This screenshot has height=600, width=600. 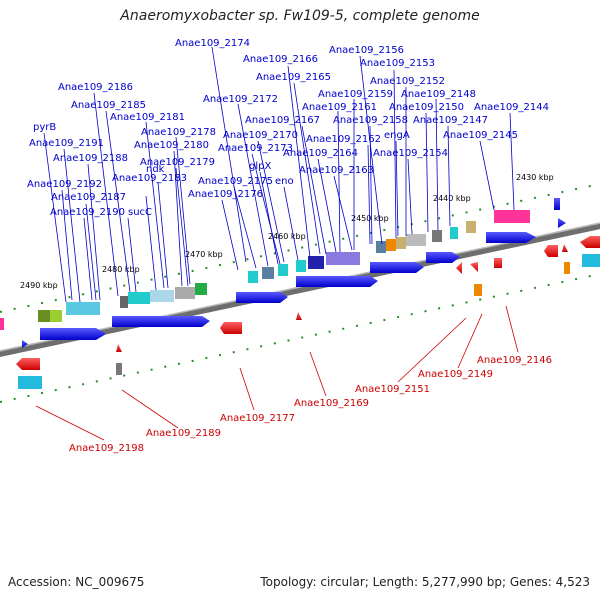 I want to click on gene-label: Anae109_2158, so click(x=370, y=120).